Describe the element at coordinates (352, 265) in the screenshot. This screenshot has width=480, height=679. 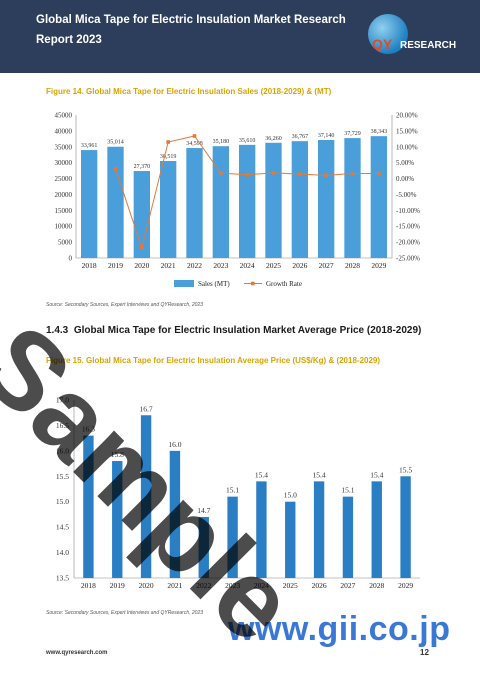
I see `x-tick-label: 2028` at that location.